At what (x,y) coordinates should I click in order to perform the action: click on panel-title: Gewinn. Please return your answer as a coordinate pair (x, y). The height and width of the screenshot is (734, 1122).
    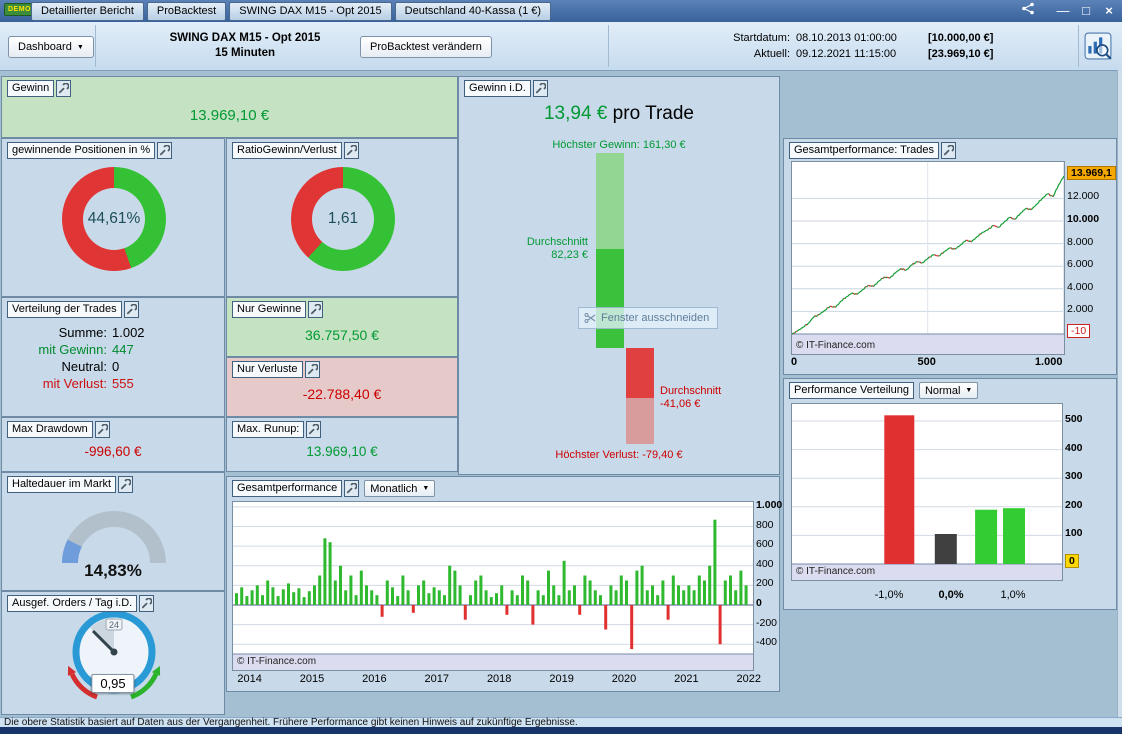
    Looking at the image, I should click on (31, 88).